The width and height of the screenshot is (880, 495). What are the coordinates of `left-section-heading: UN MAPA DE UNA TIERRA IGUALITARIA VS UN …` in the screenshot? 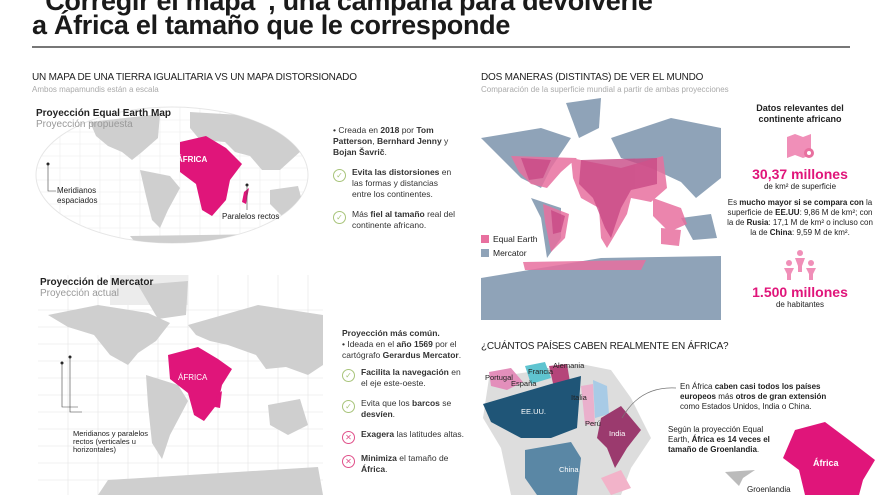 It's located at (194, 77).